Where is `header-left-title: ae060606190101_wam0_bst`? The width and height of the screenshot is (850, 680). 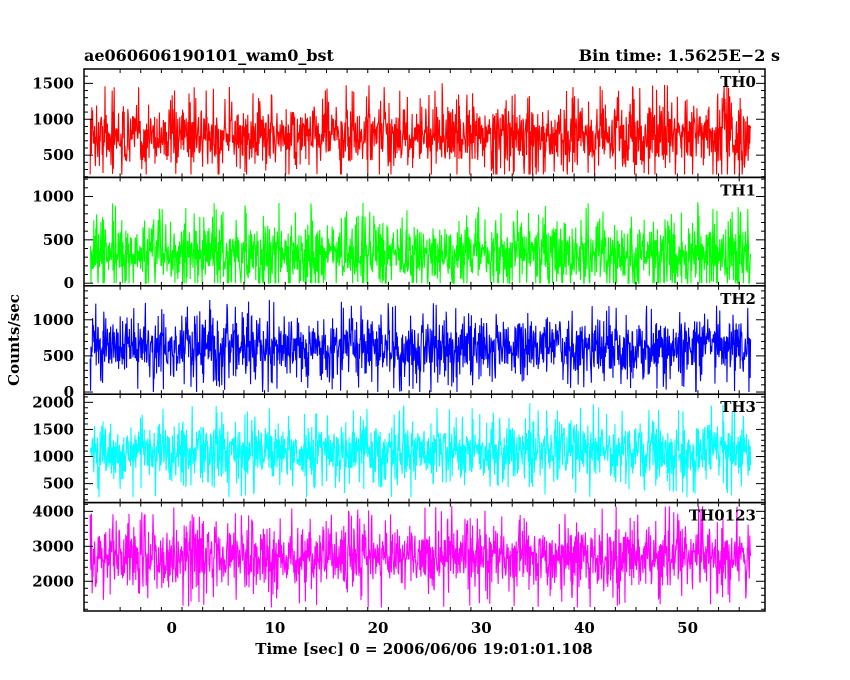 header-left-title: ae060606190101_wam0_bst is located at coordinates (209, 55).